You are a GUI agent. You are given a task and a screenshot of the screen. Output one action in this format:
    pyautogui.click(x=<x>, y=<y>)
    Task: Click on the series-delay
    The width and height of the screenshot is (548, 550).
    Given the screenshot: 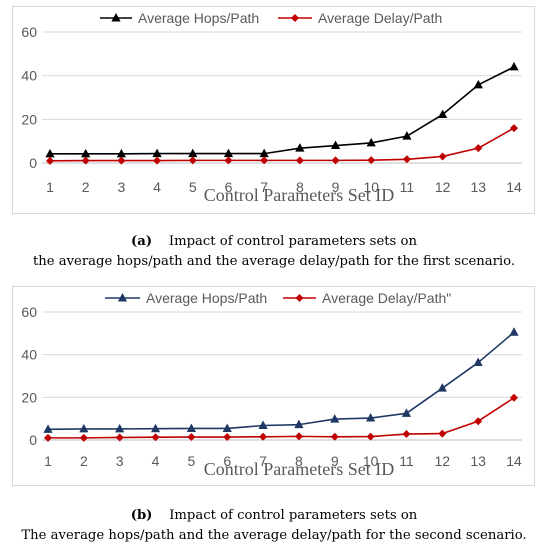 What is the action you would take?
    pyautogui.click(x=281, y=417)
    